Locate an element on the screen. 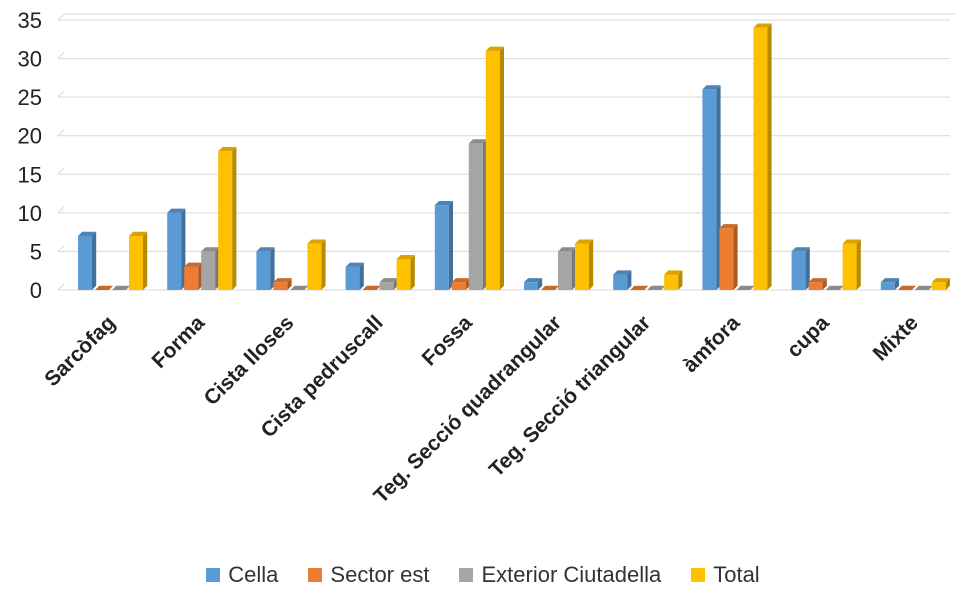  y-tick-label: 25 is located at coordinates (30, 97).